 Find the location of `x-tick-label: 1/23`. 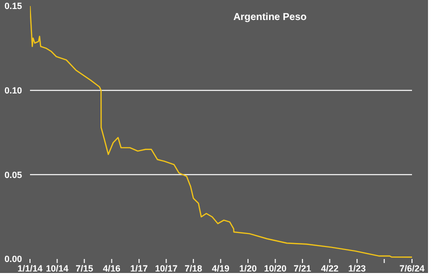

x-tick-label: 1/23 is located at coordinates (357, 268).